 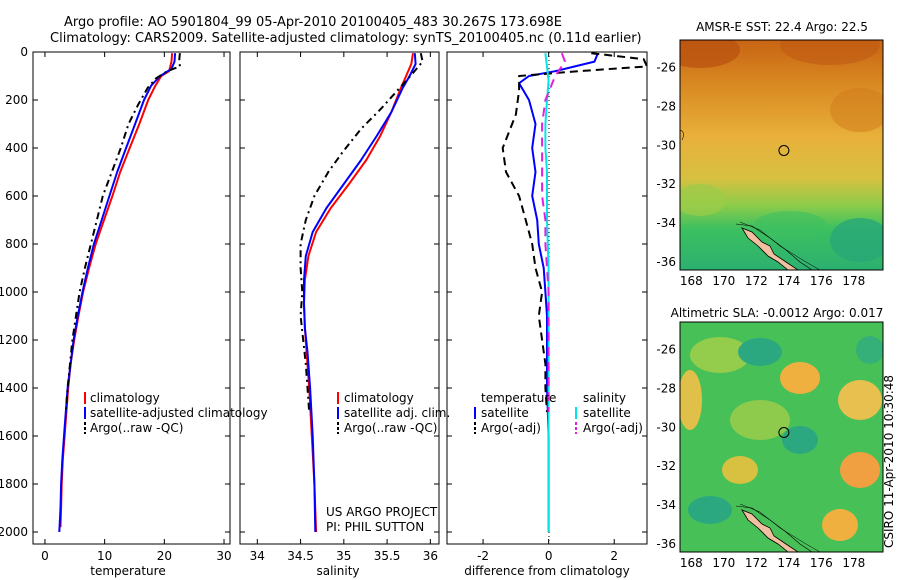 What do you see at coordinates (257, 556) in the screenshot?
I see `x-tick-label: 34` at bounding box center [257, 556].